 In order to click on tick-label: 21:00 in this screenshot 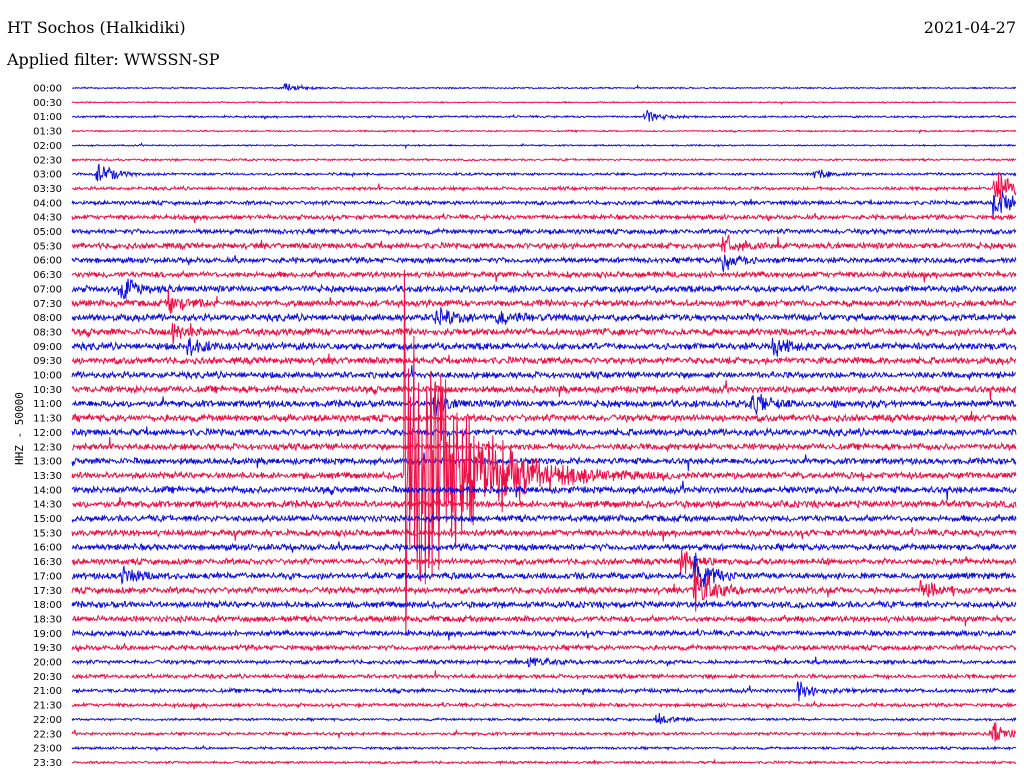, I will do `click(47, 691)`.